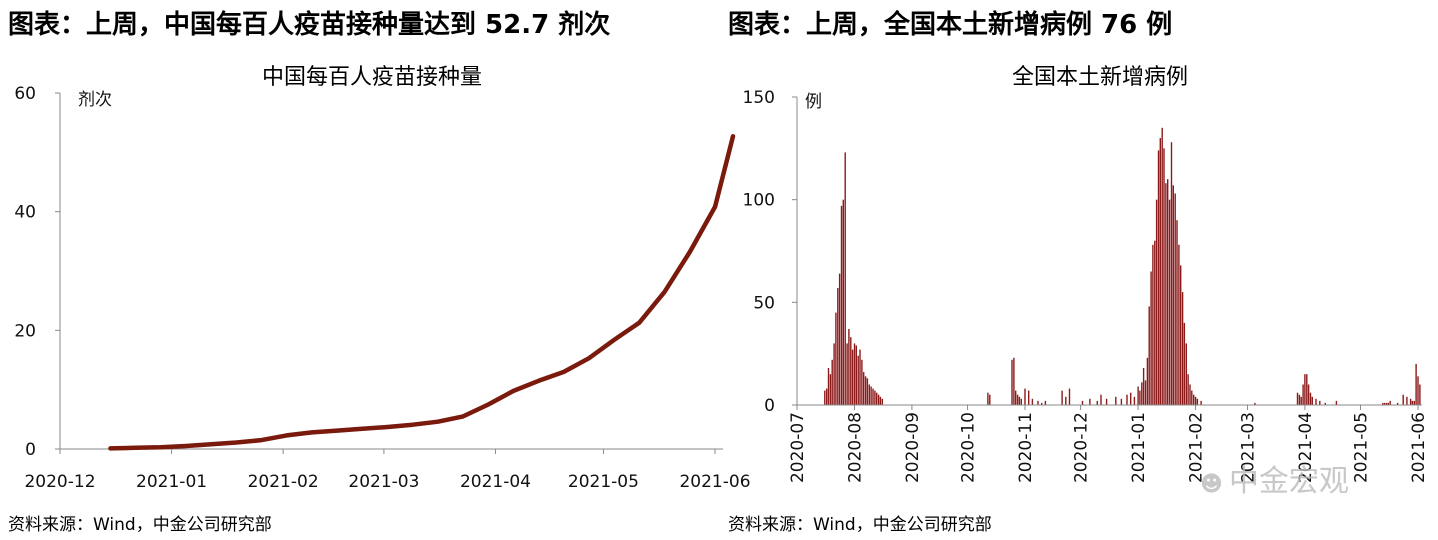 The width and height of the screenshot is (1438, 540). What do you see at coordinates (759, 201) in the screenshot?
I see `right-y-tick-label: 100` at bounding box center [759, 201].